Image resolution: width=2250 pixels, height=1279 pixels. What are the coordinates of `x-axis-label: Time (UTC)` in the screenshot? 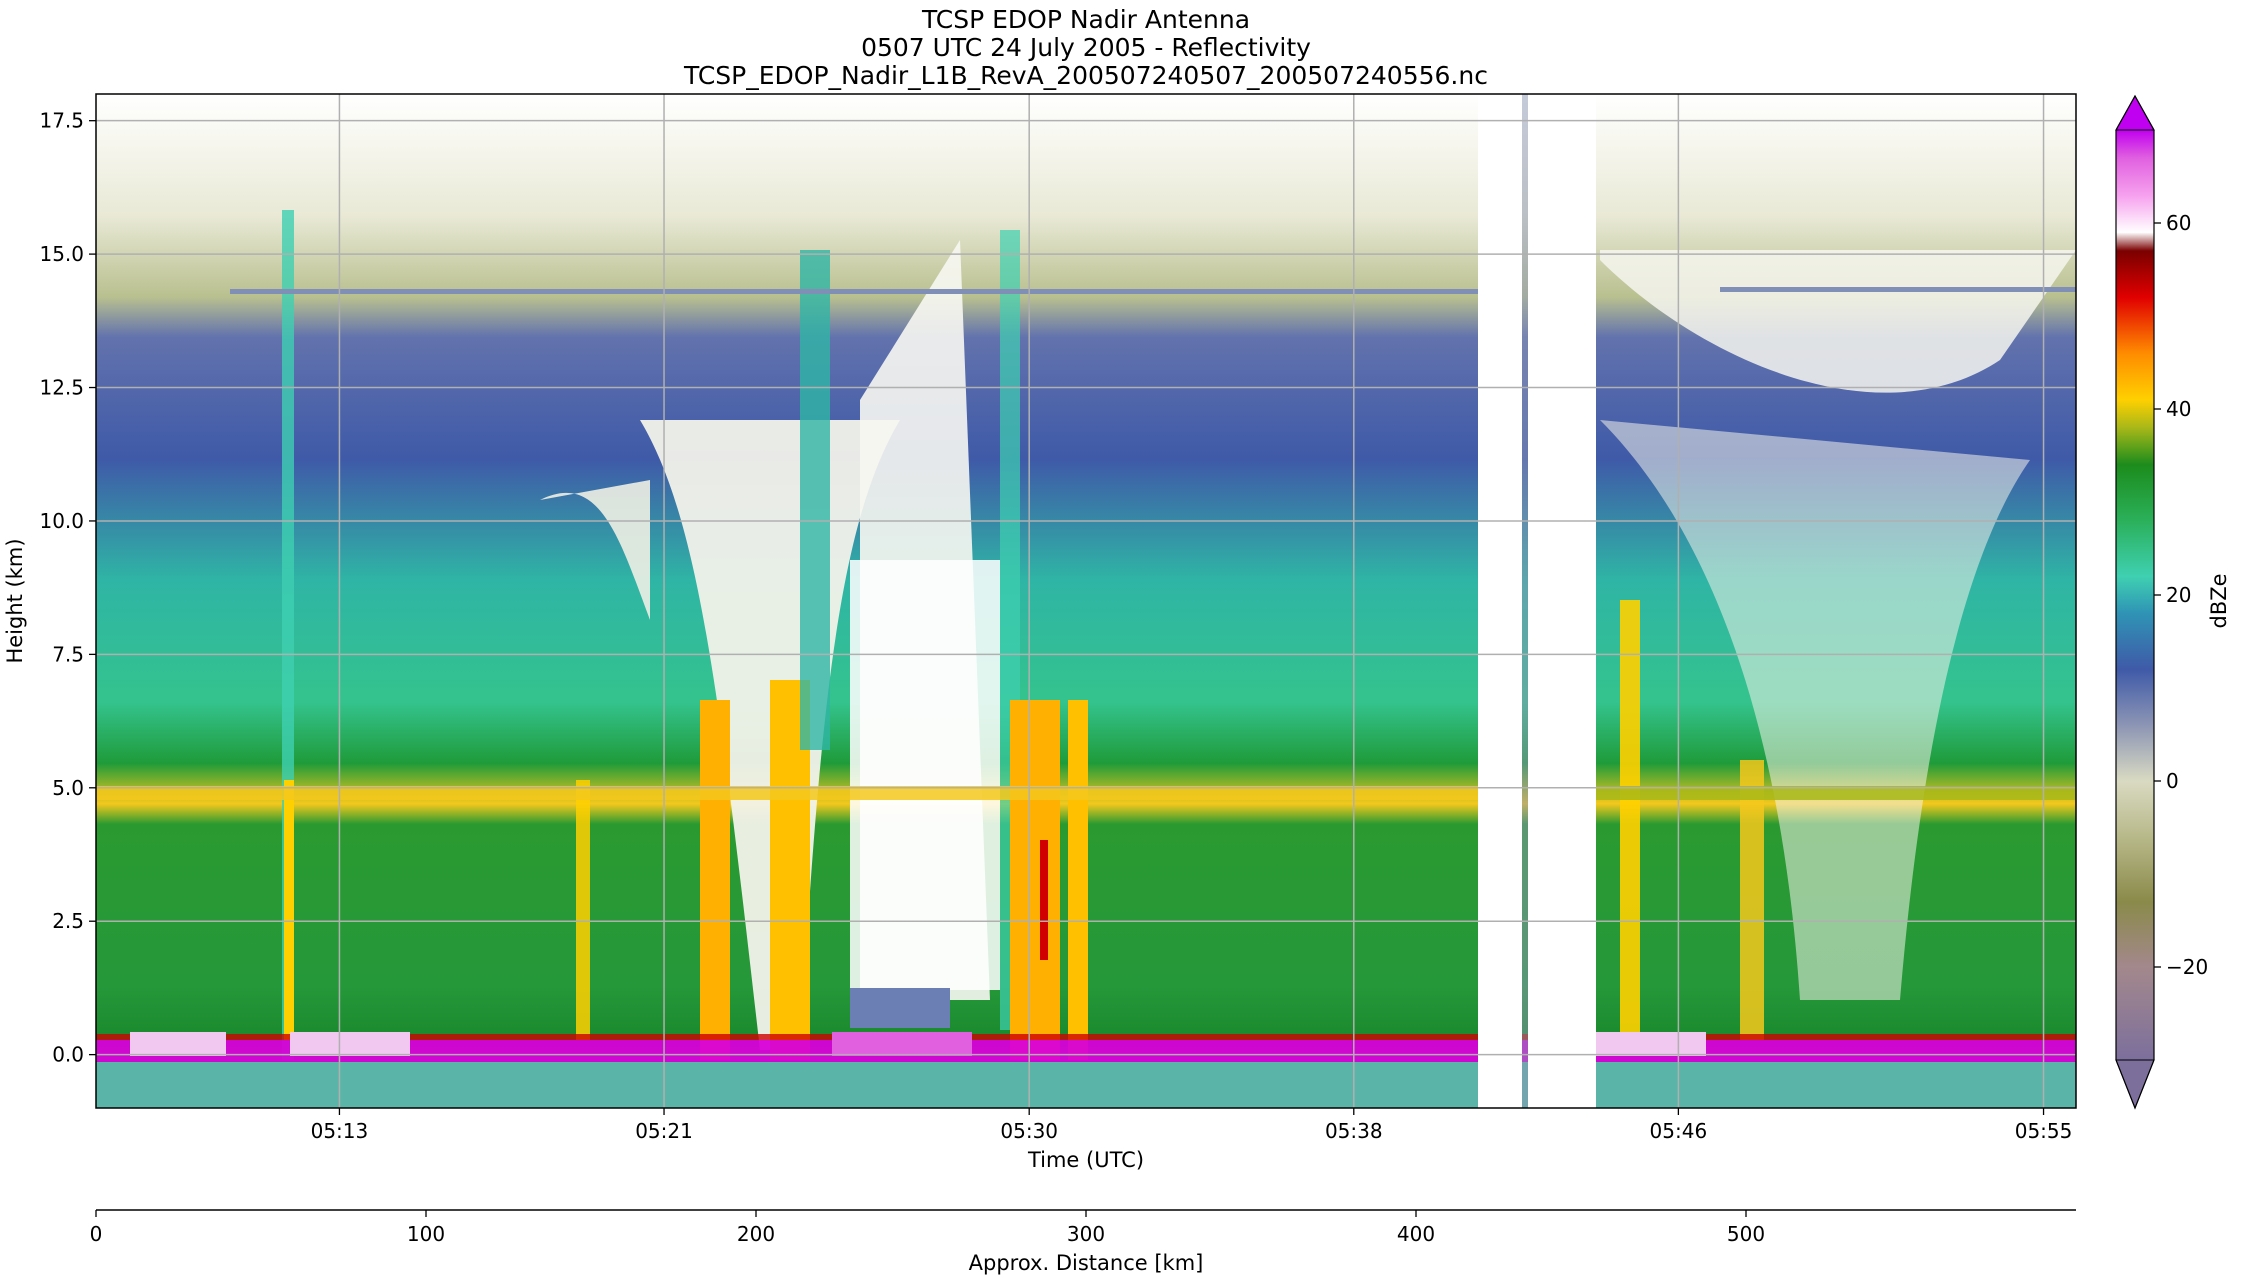 It's located at (1085, 1160).